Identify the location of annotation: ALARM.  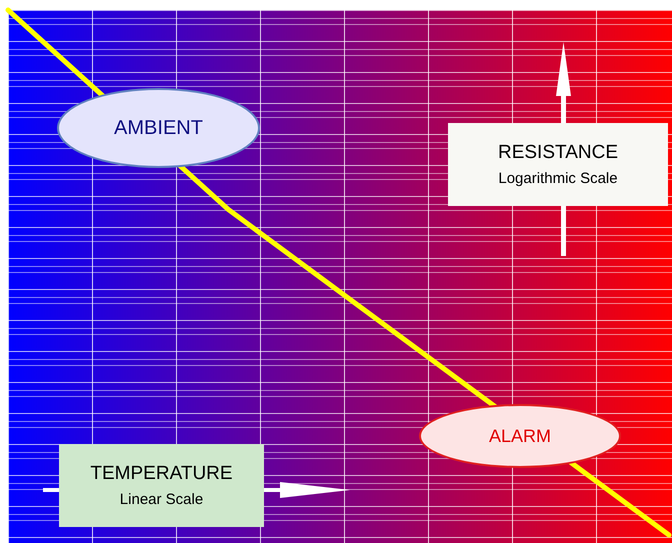
(519, 436).